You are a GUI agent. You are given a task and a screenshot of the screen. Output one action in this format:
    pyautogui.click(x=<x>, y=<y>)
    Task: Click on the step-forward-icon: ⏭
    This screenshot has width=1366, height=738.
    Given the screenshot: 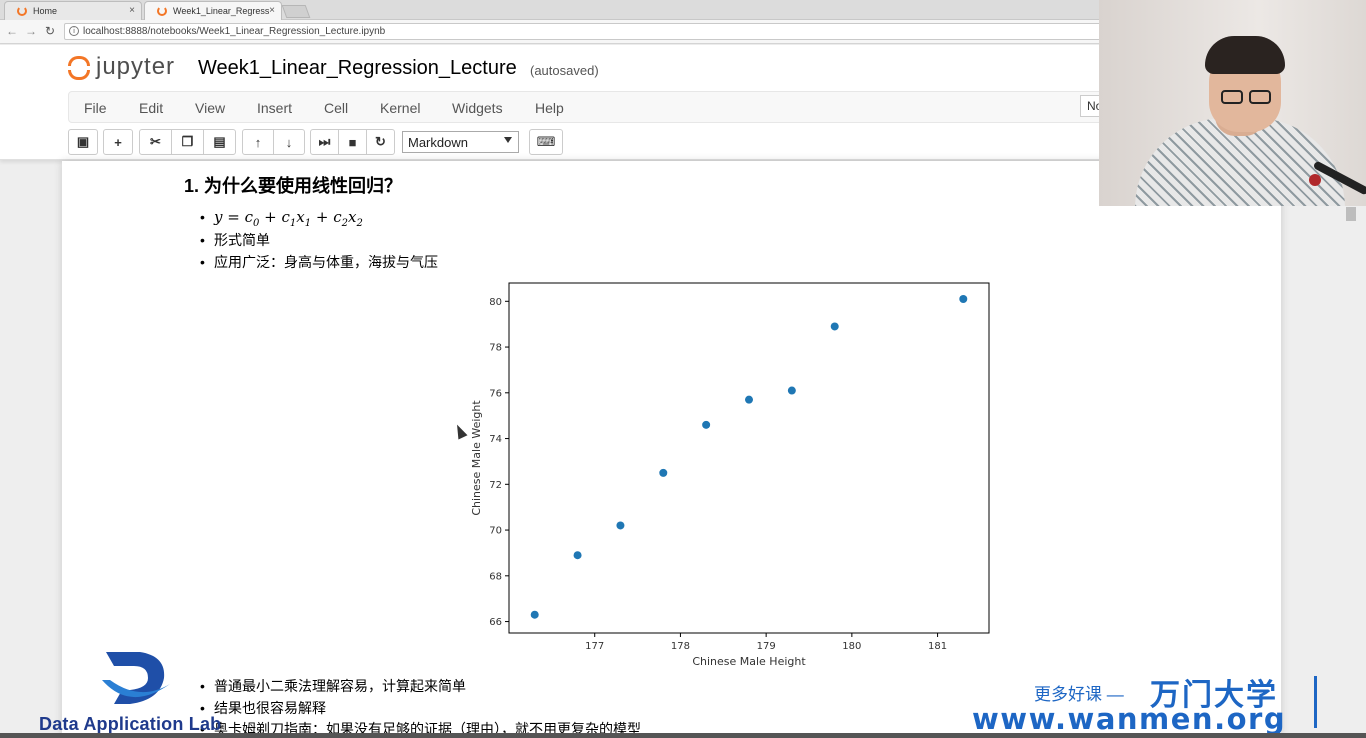 What is the action you would take?
    pyautogui.click(x=324, y=141)
    